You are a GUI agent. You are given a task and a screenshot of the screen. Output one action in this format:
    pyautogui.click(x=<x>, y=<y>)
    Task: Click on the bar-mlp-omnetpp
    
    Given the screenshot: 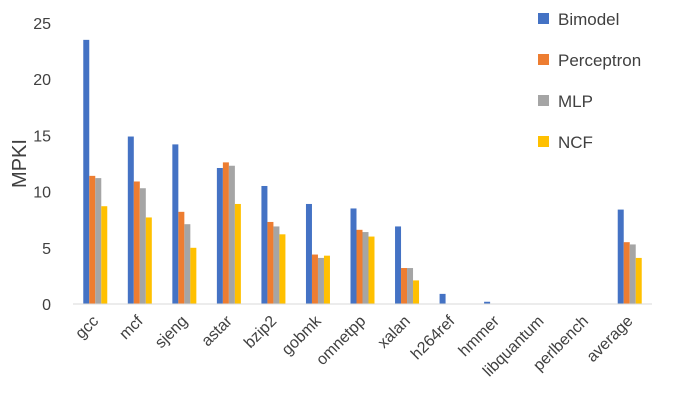 What is the action you would take?
    pyautogui.click(x=365, y=268)
    